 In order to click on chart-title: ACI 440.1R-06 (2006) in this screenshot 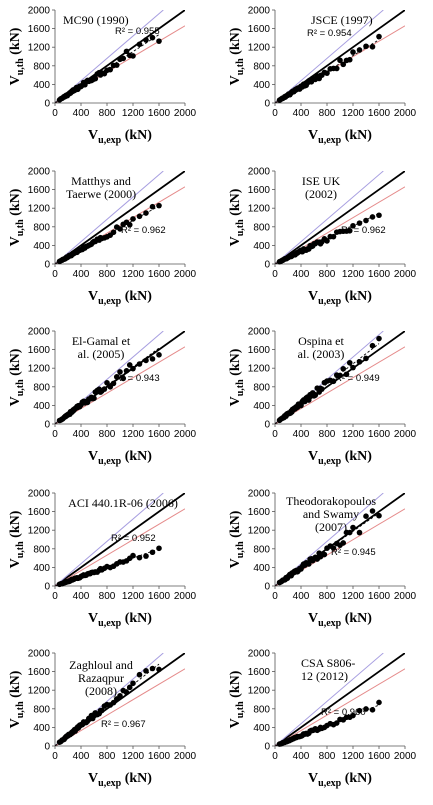, I will do `click(123, 503)`.